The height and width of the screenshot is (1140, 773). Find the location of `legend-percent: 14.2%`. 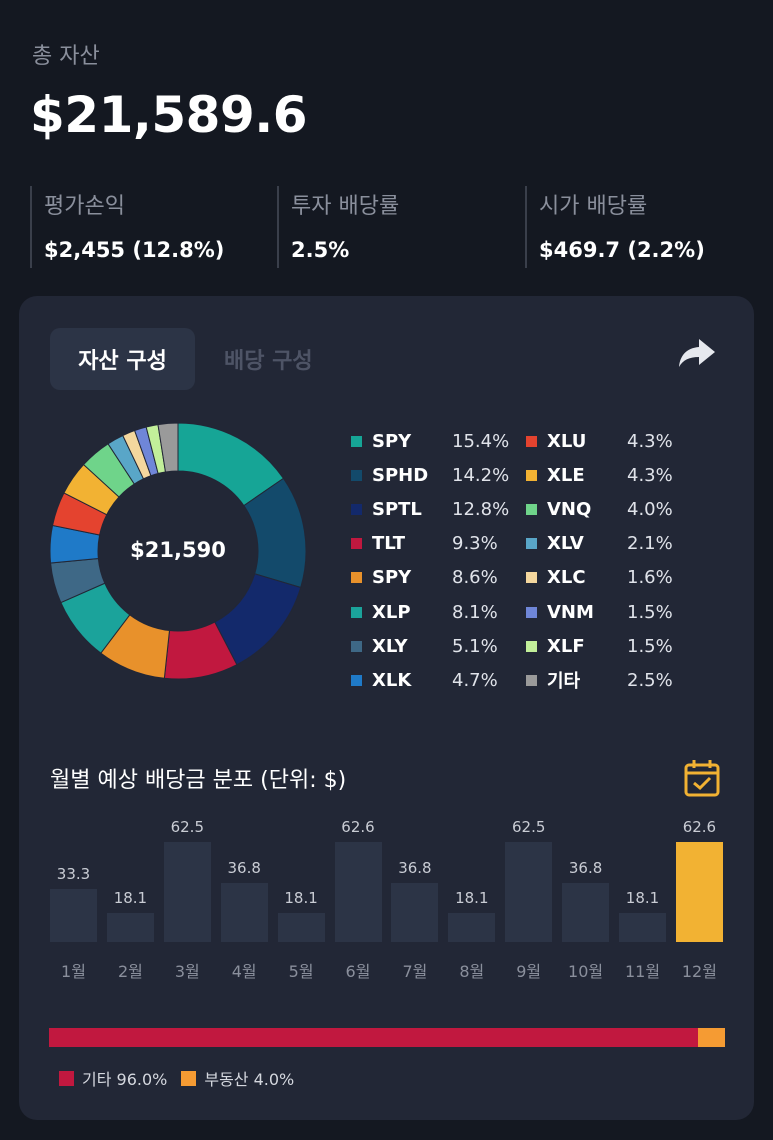

legend-percent: 14.2% is located at coordinates (481, 475).